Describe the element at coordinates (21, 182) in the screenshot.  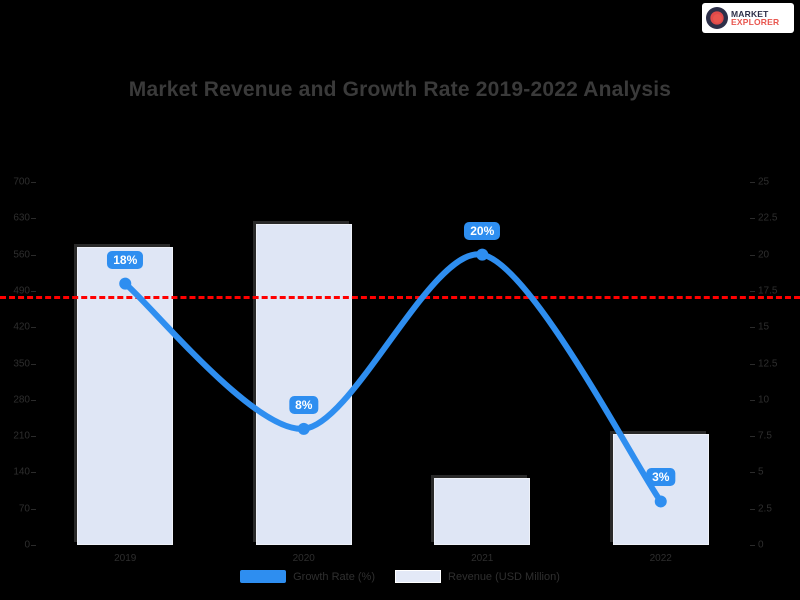
I see `left-axis-tick-label: 700` at that location.